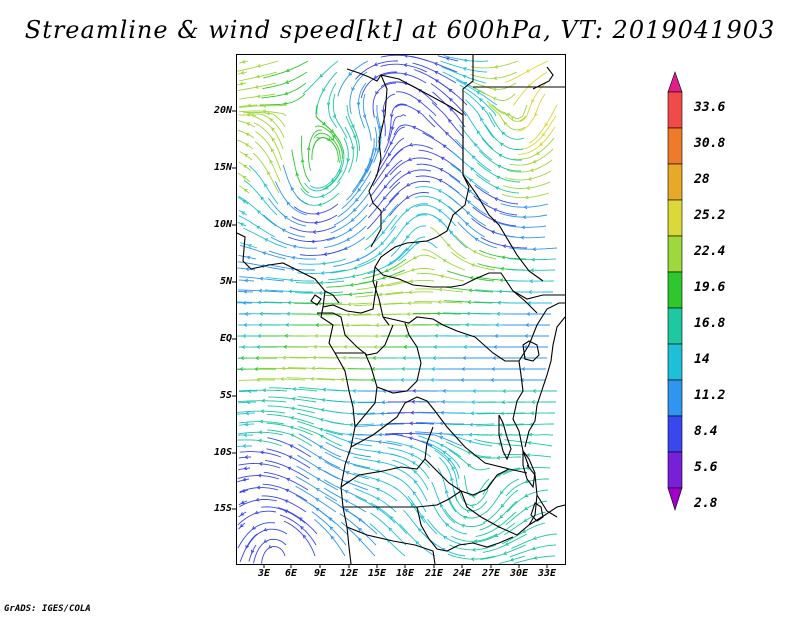 The height and width of the screenshot is (618, 800). What do you see at coordinates (377, 573) in the screenshot?
I see `lon-label: 15E` at bounding box center [377, 573].